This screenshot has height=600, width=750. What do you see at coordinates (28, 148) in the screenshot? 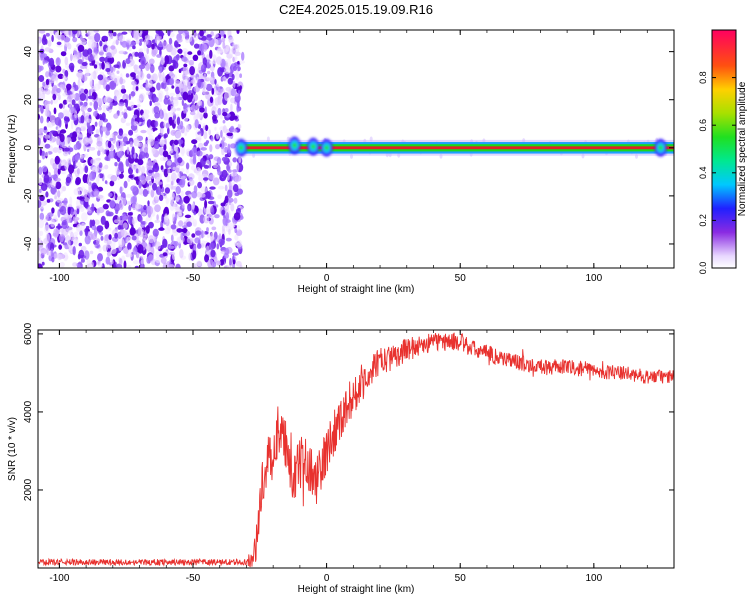
I see `y-tick-label: 0` at bounding box center [28, 148].